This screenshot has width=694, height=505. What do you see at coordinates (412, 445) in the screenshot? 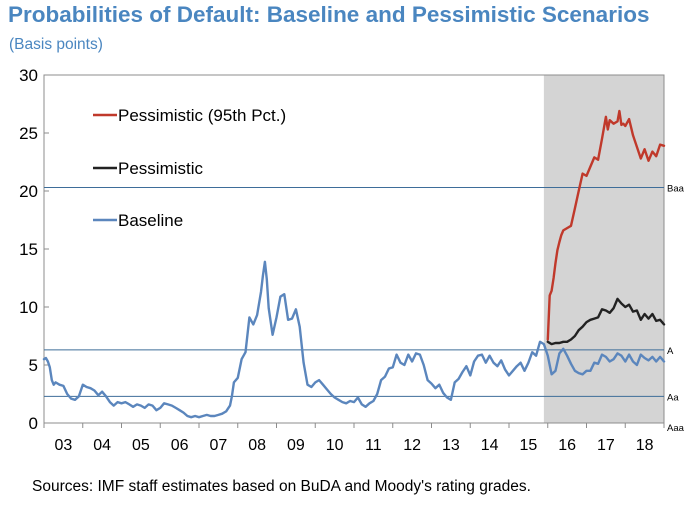
I see `x-tick-label: 12` at bounding box center [412, 445].